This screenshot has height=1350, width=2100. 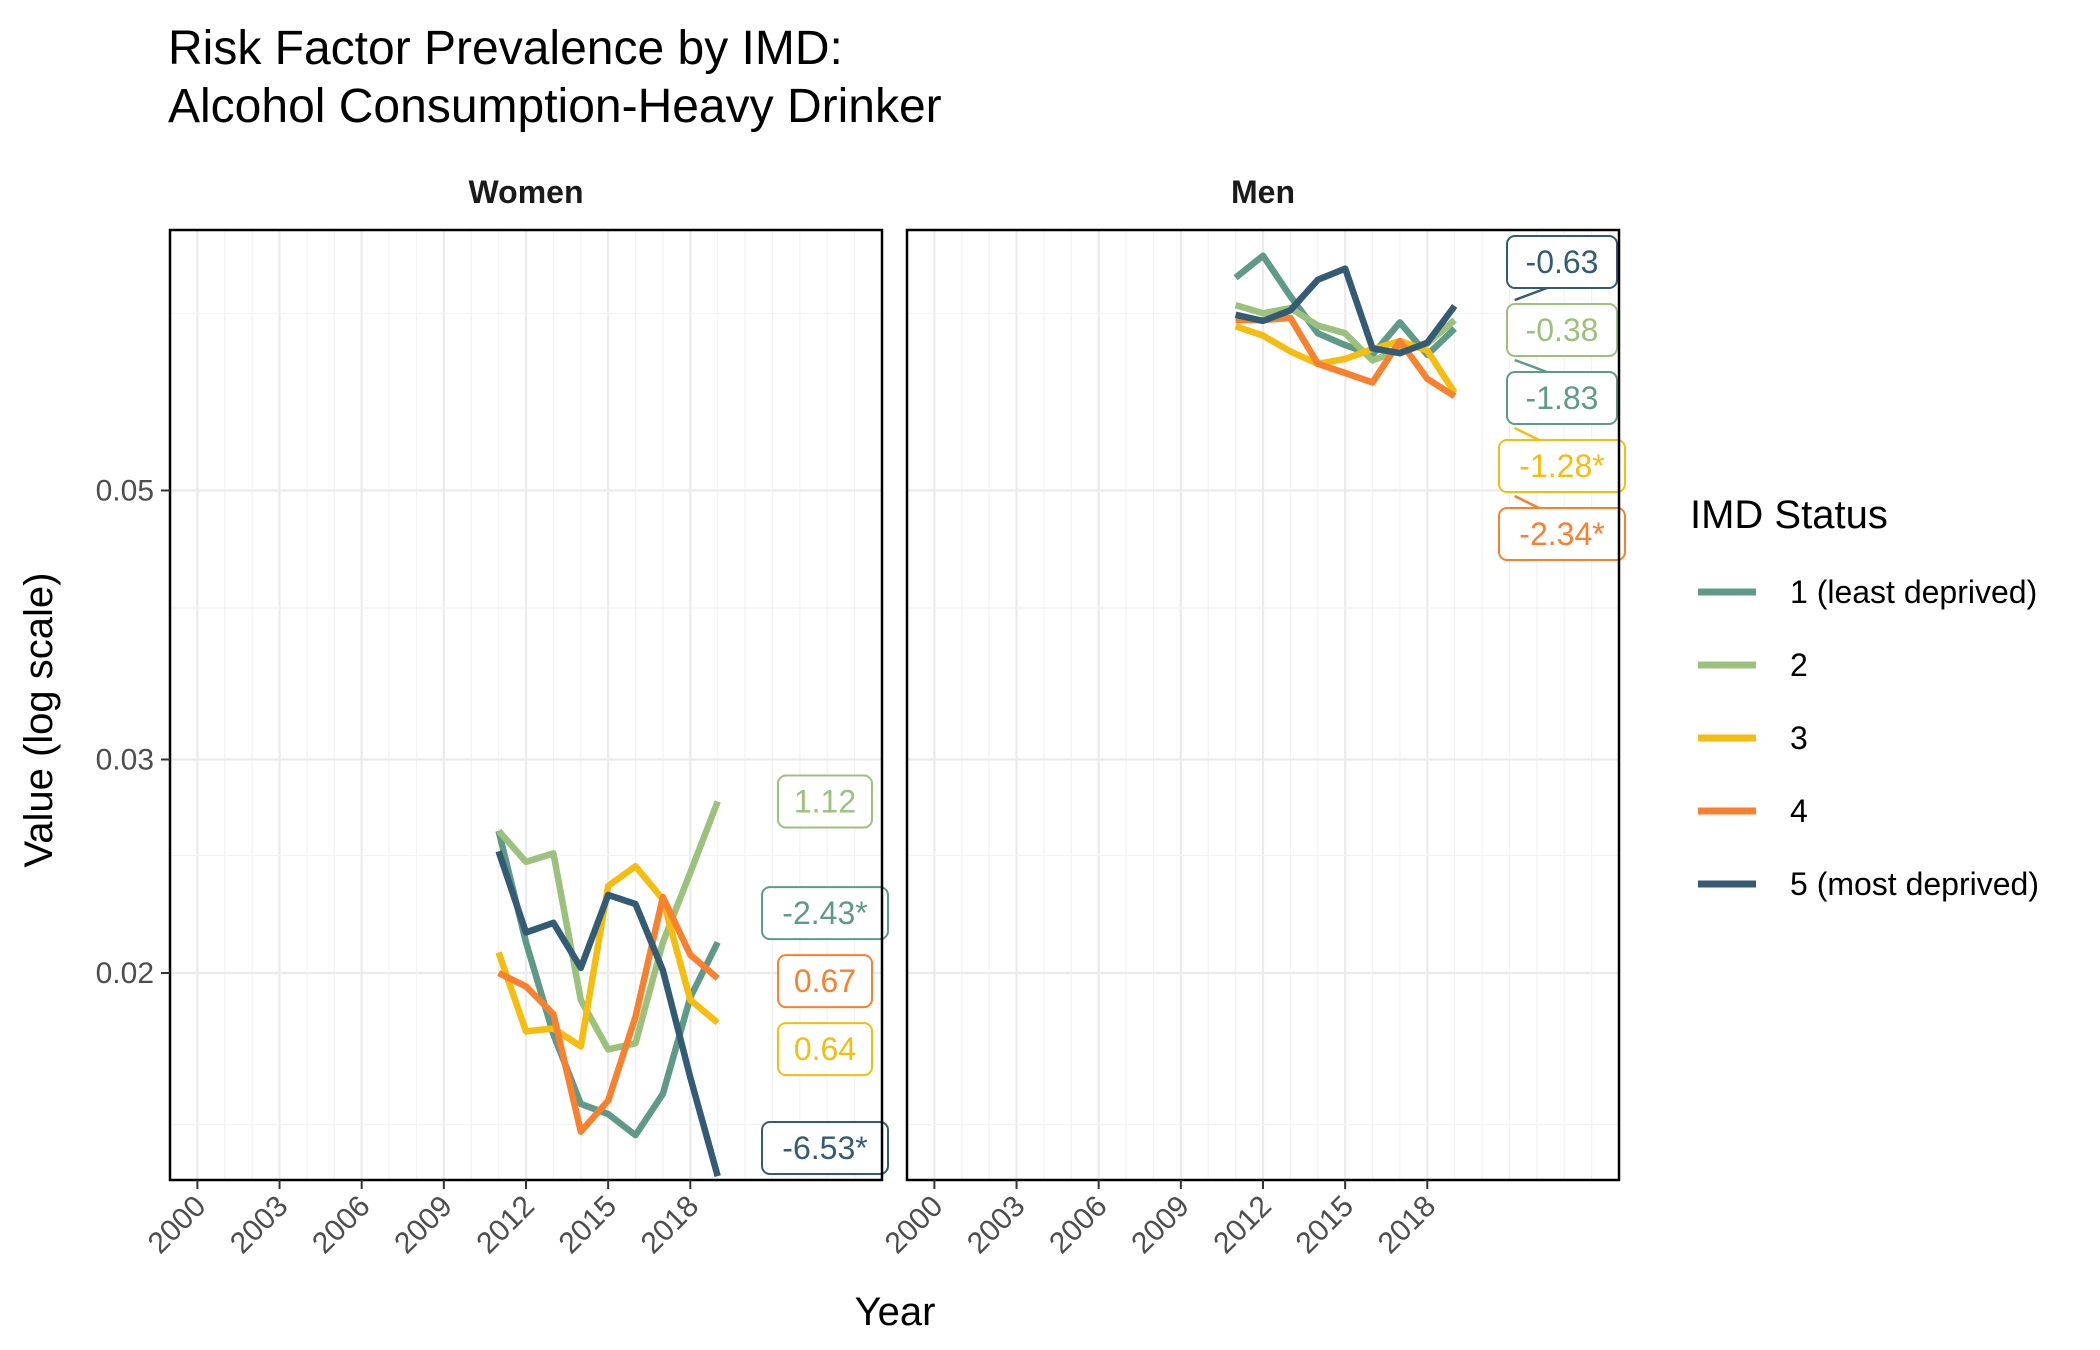 What do you see at coordinates (1789, 515) in the screenshot?
I see `legend-title: IMD Status` at bounding box center [1789, 515].